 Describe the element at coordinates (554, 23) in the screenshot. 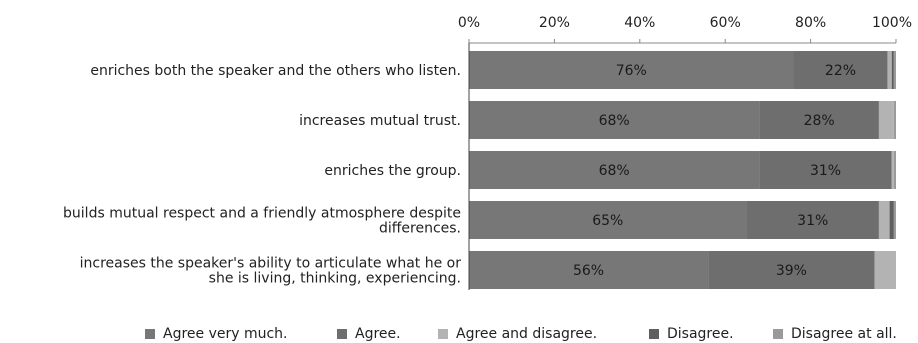

I see `x-tick-label: 20%` at that location.